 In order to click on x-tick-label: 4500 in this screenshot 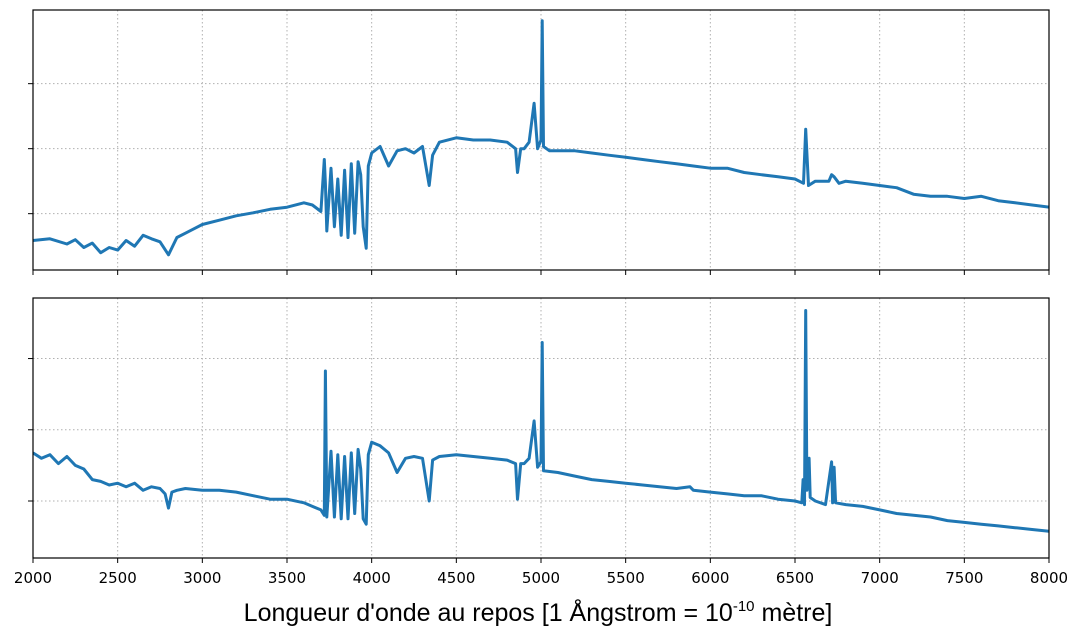, I will do `click(456, 578)`.